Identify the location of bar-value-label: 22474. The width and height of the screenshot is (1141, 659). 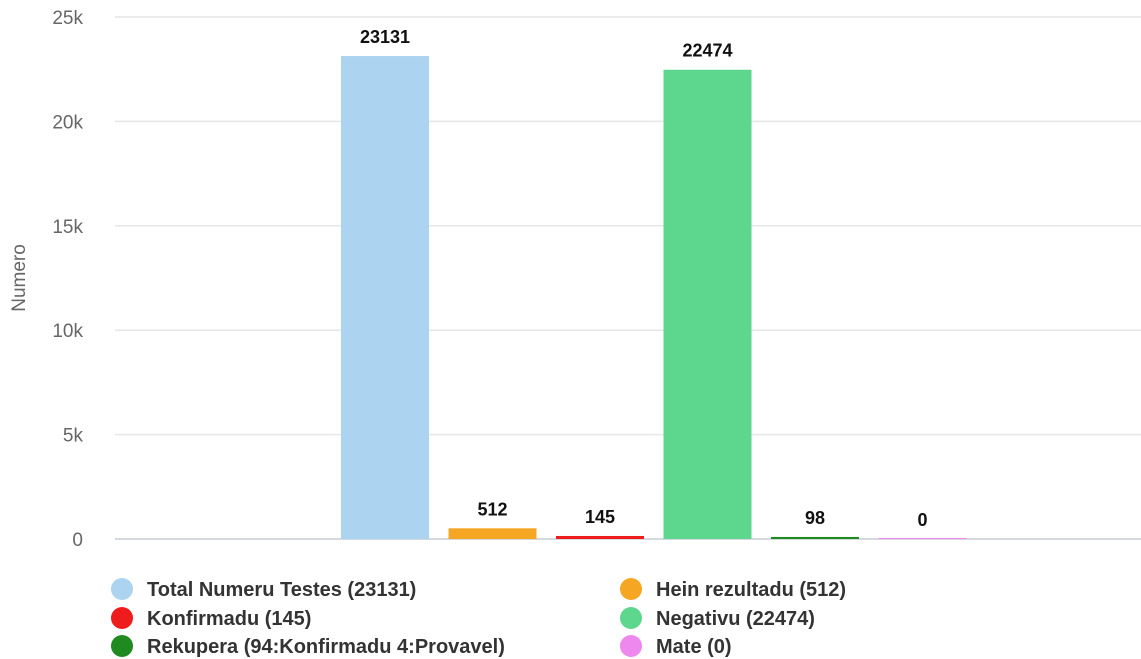
(707, 51).